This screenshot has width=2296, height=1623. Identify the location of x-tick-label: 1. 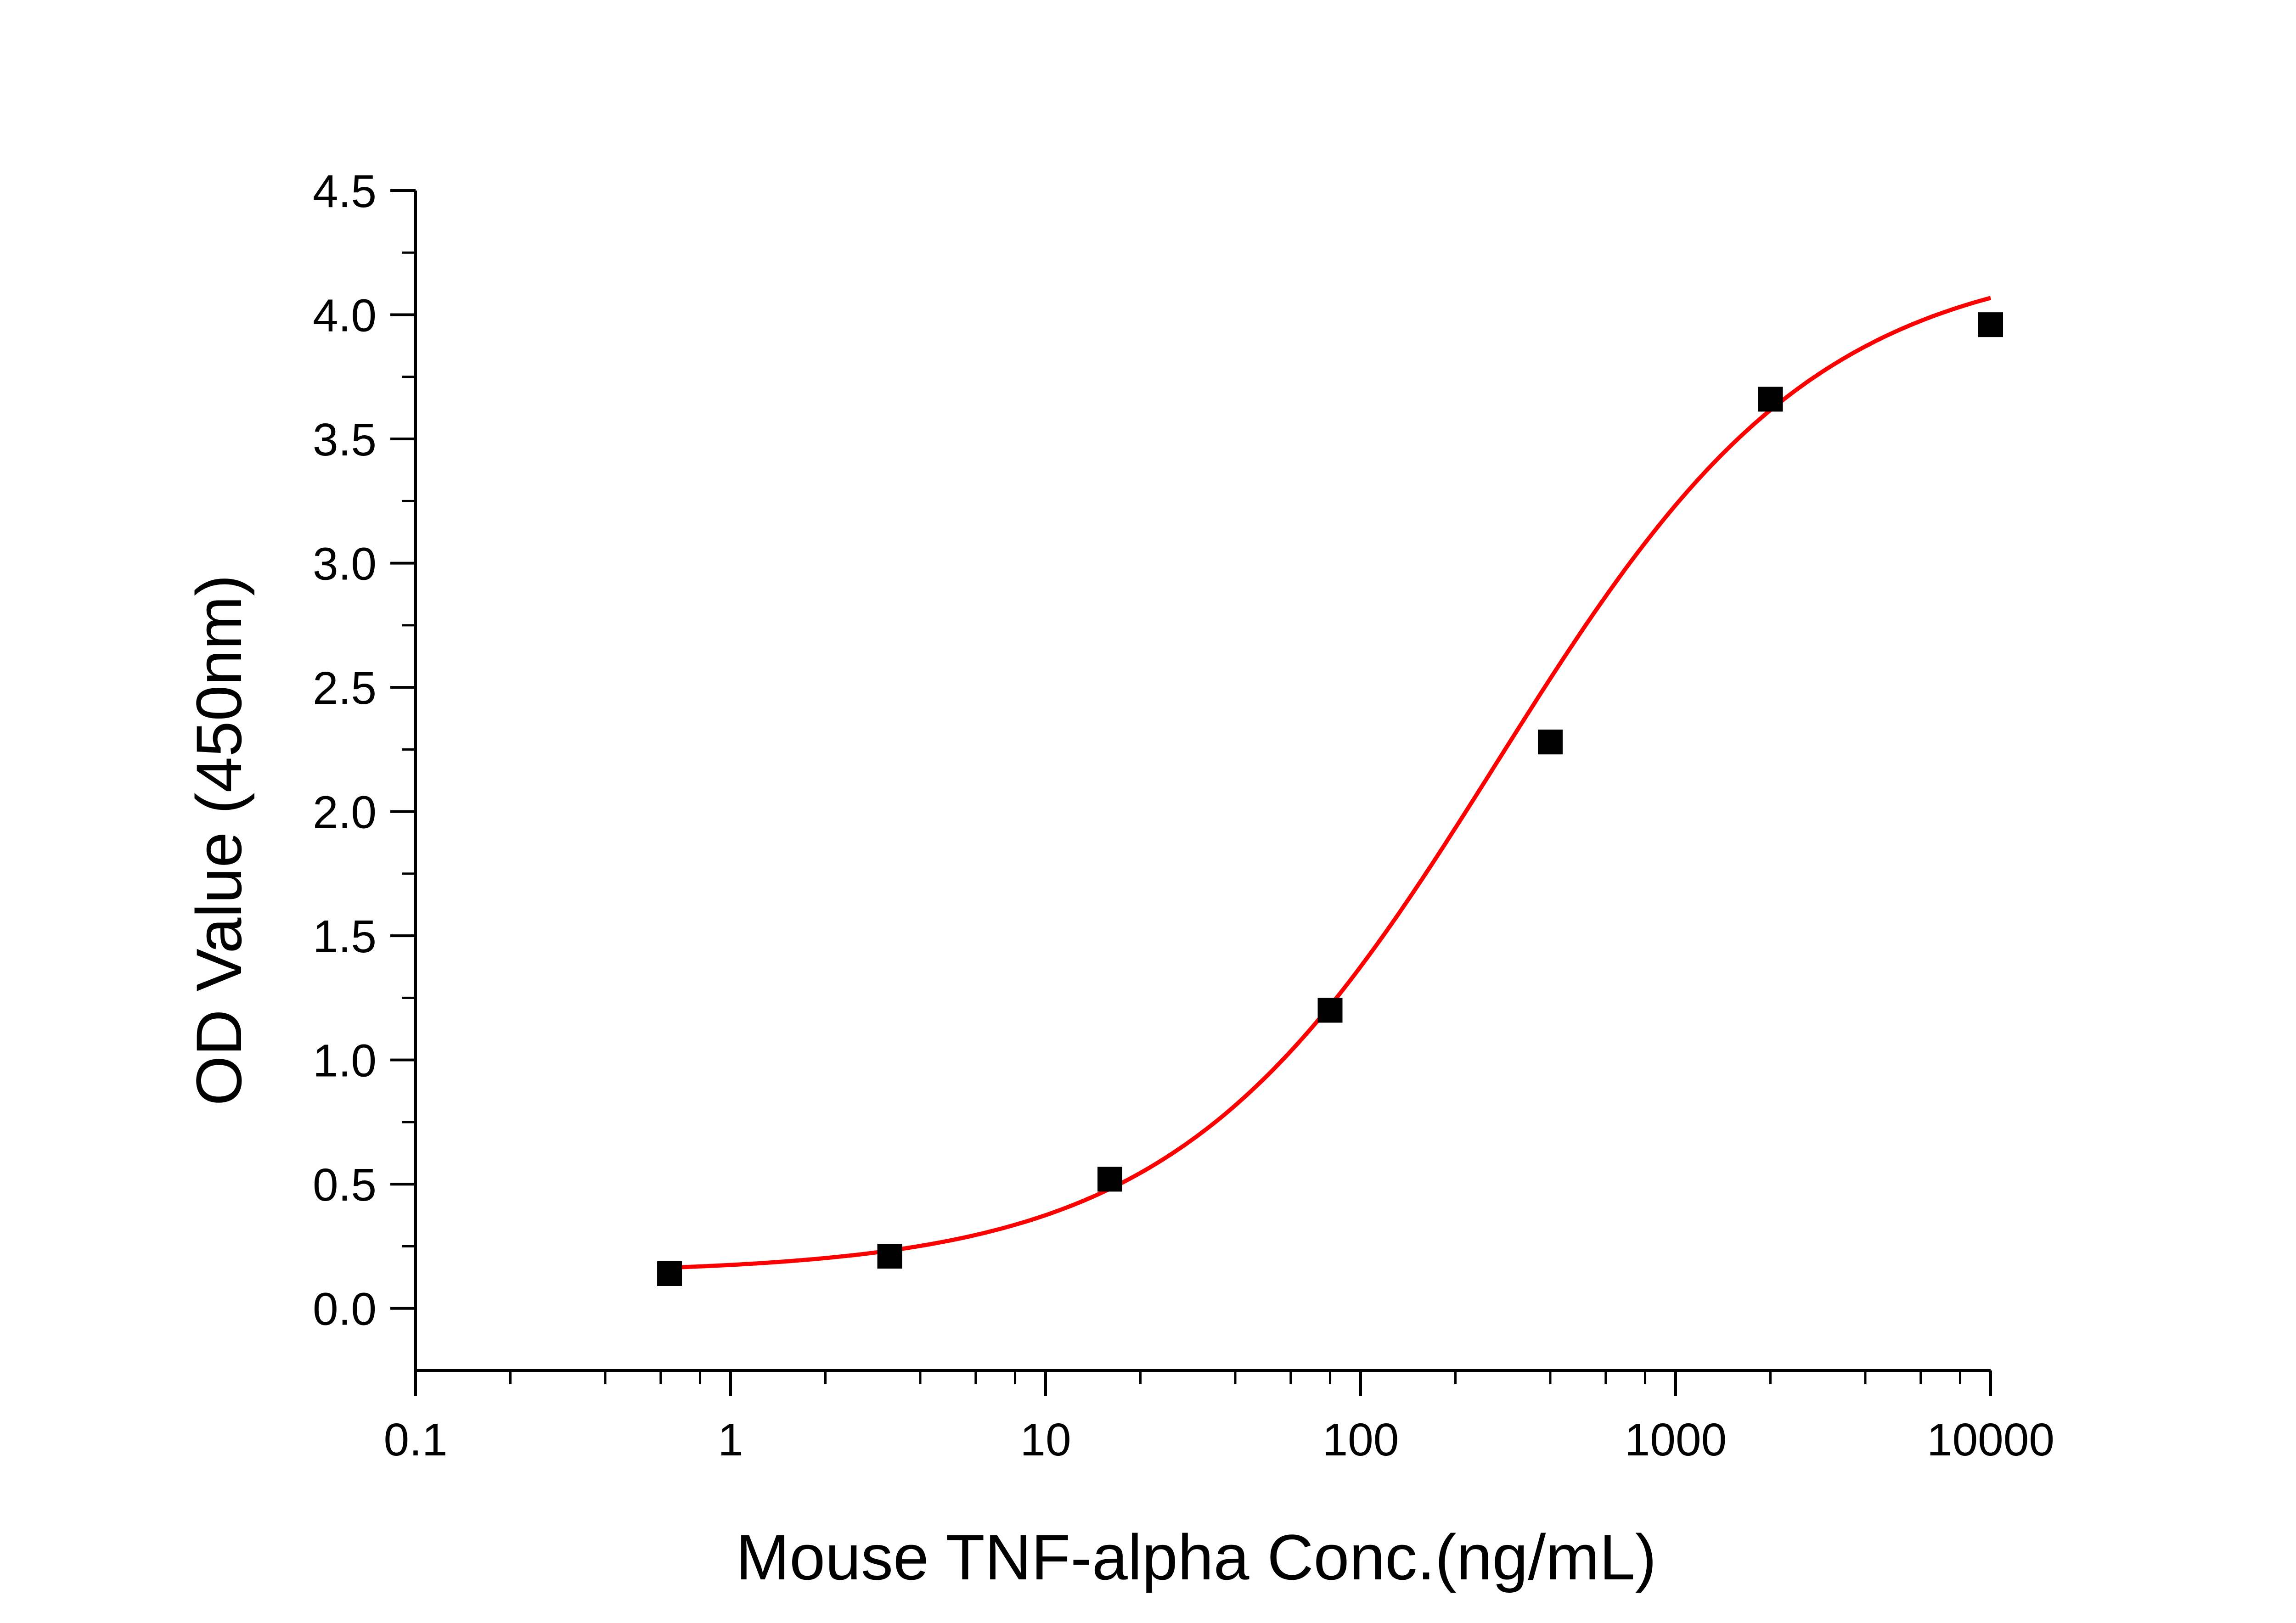
(731, 1440).